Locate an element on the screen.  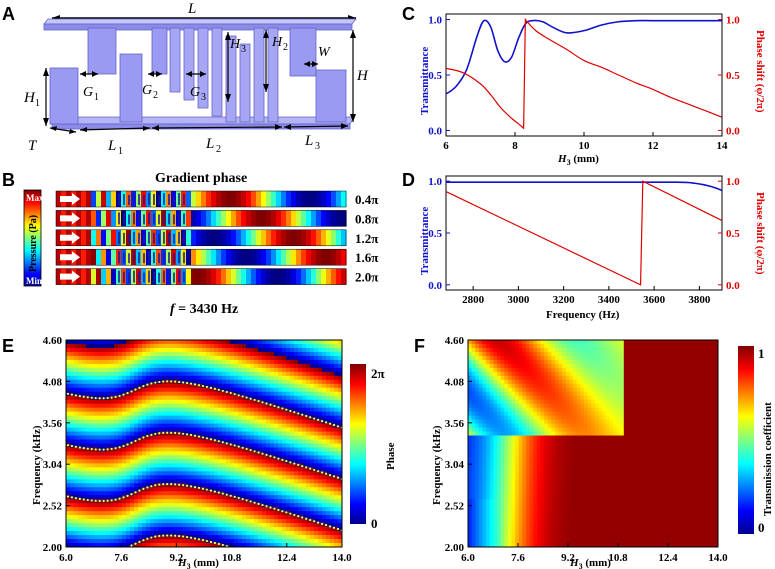
left-wall is located at coordinates (64, 96).